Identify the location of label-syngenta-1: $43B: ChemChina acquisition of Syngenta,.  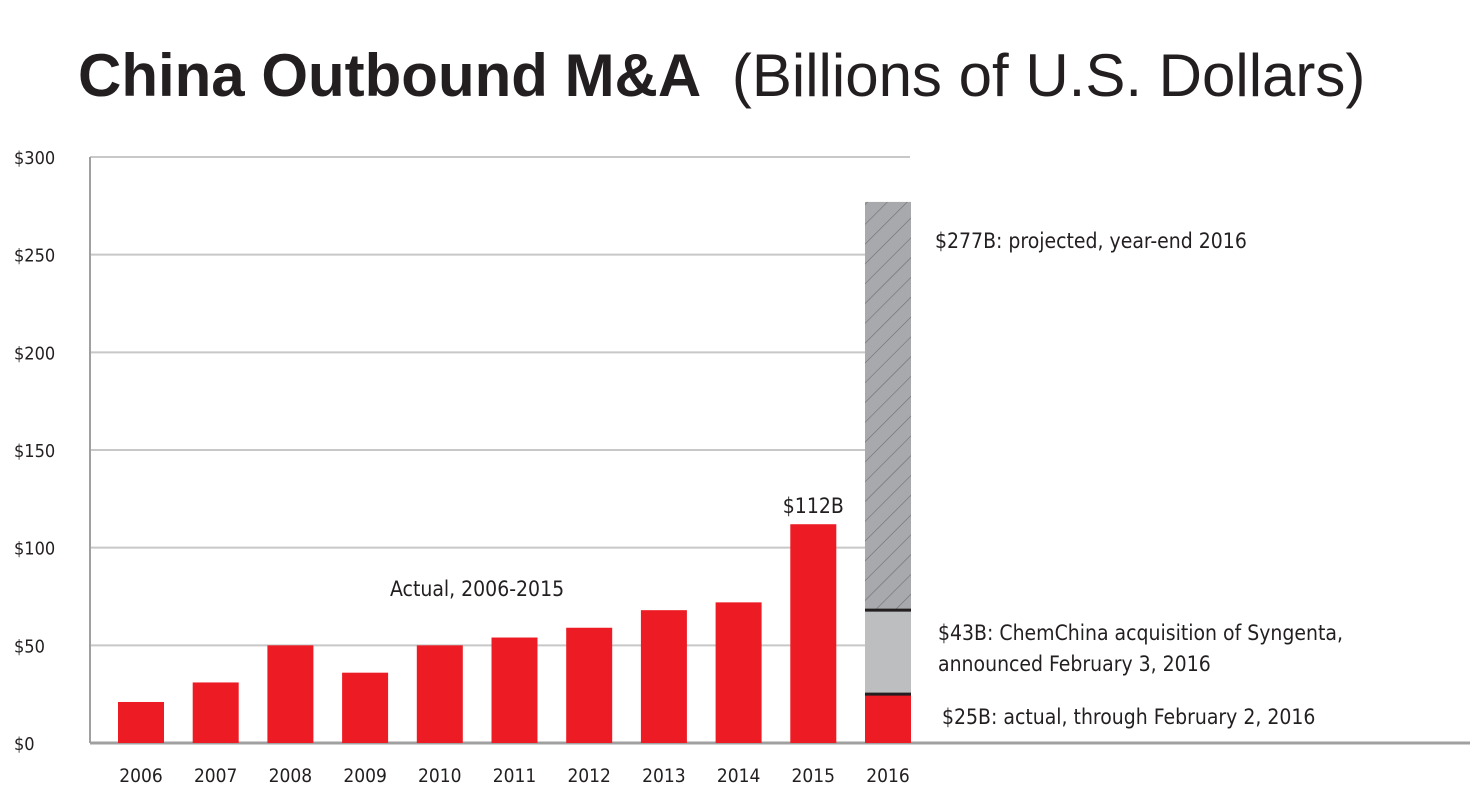
(1140, 633).